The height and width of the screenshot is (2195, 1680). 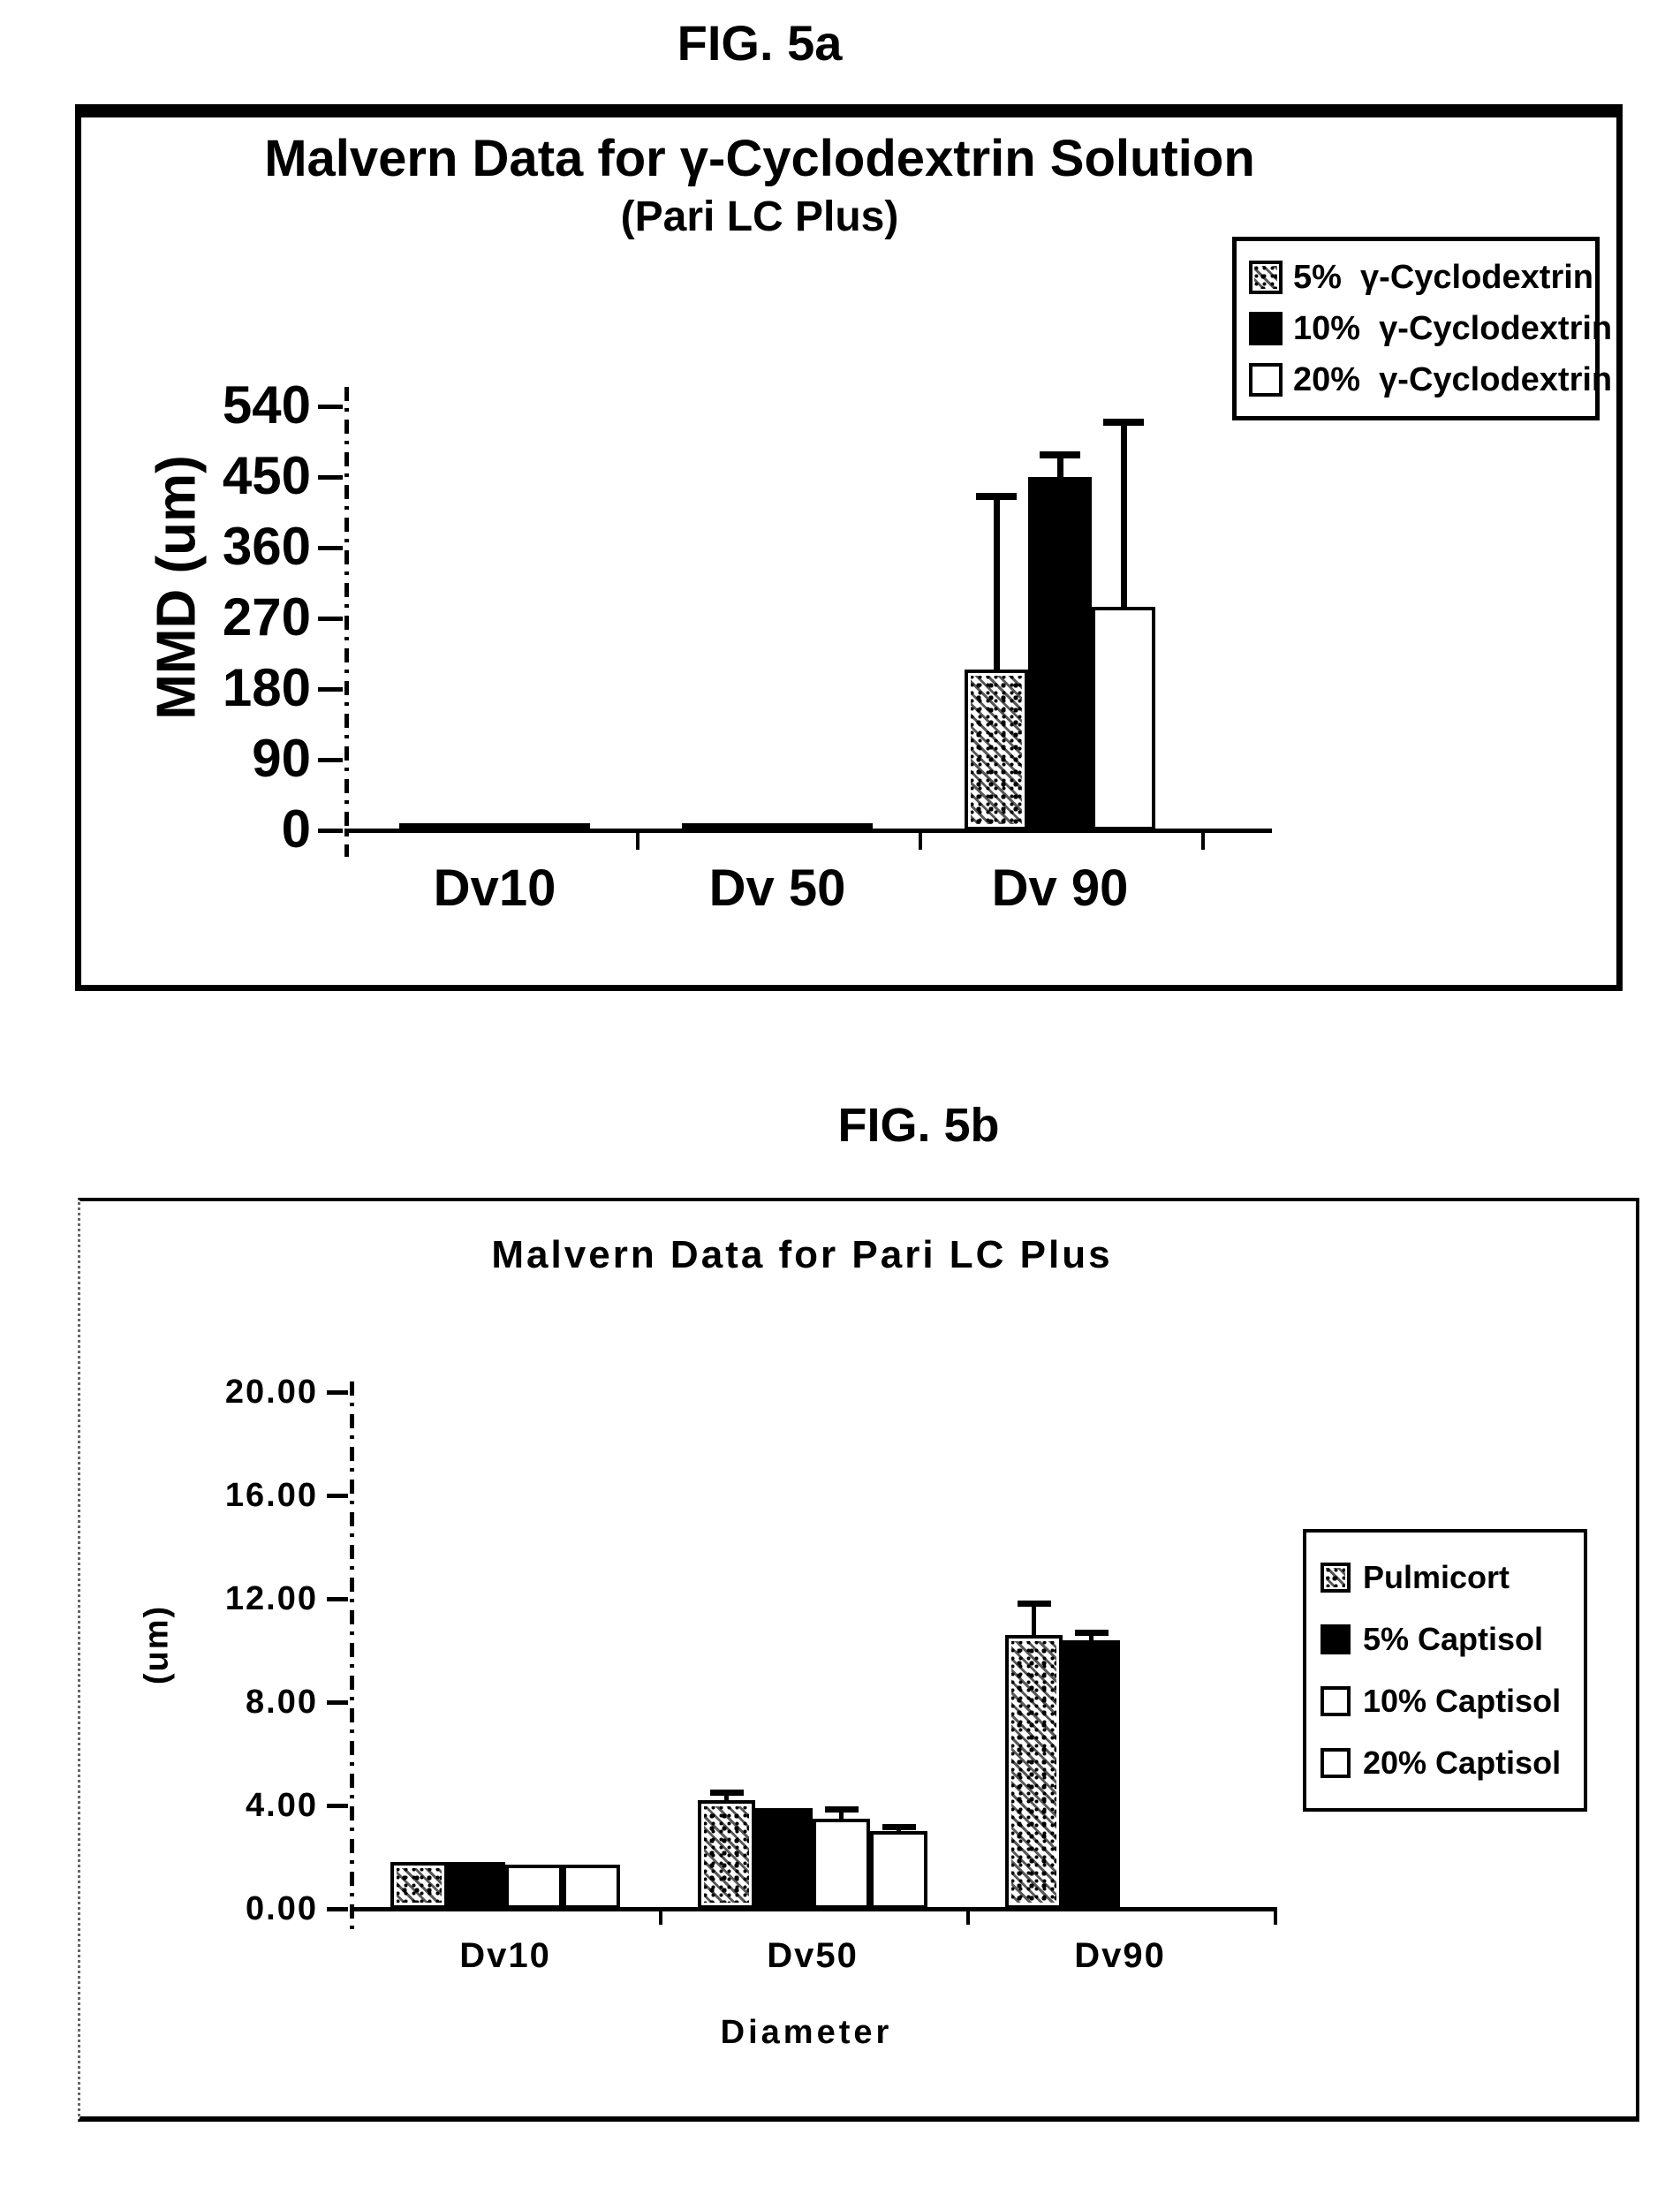 What do you see at coordinates (1453, 328) in the screenshot?
I see `legend-label: 10% γ-Cyclodextrin` at bounding box center [1453, 328].